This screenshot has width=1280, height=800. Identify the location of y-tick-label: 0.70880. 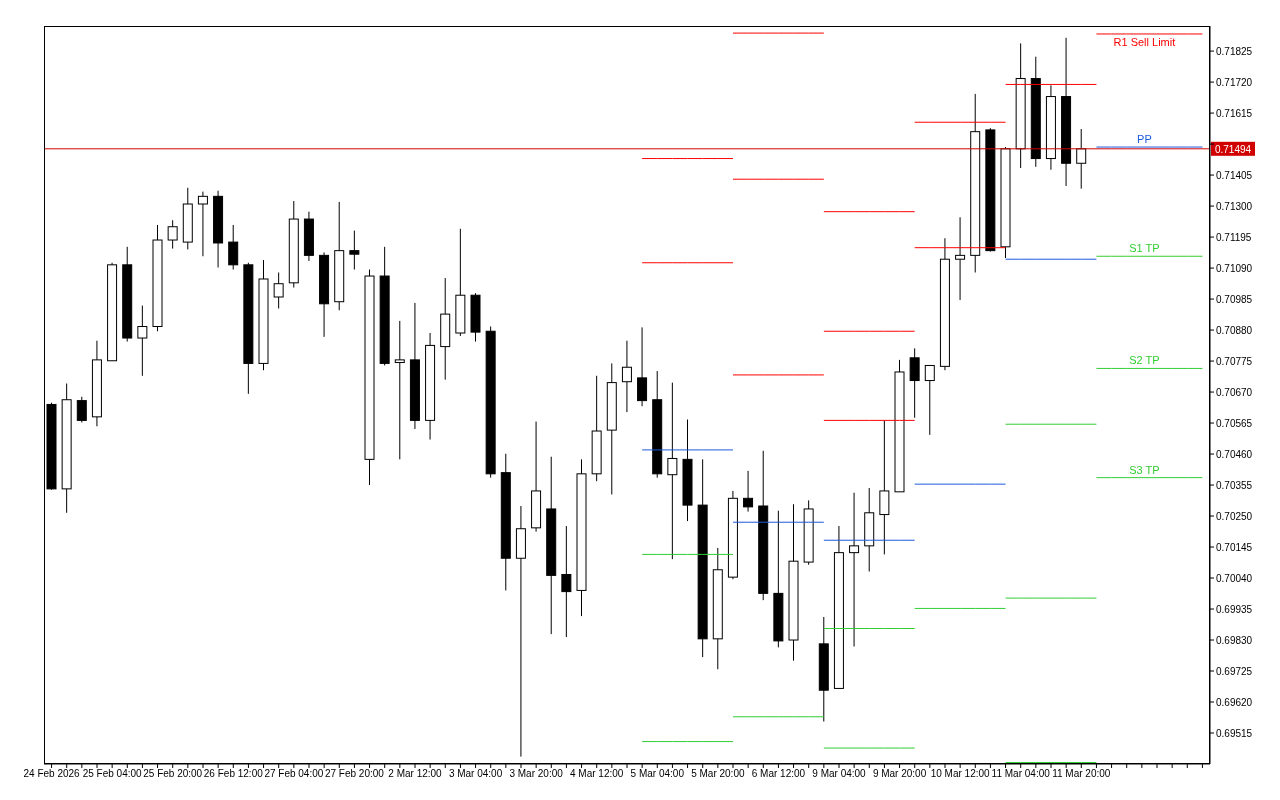
(1234, 330).